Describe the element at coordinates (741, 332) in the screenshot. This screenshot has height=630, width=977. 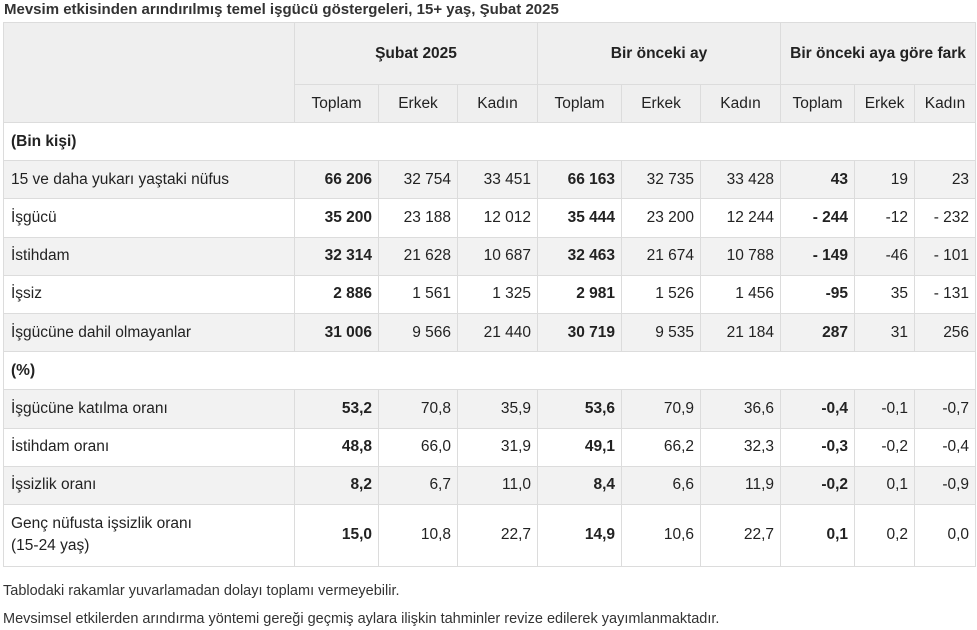
I see `table-cell: 21 184` at that location.